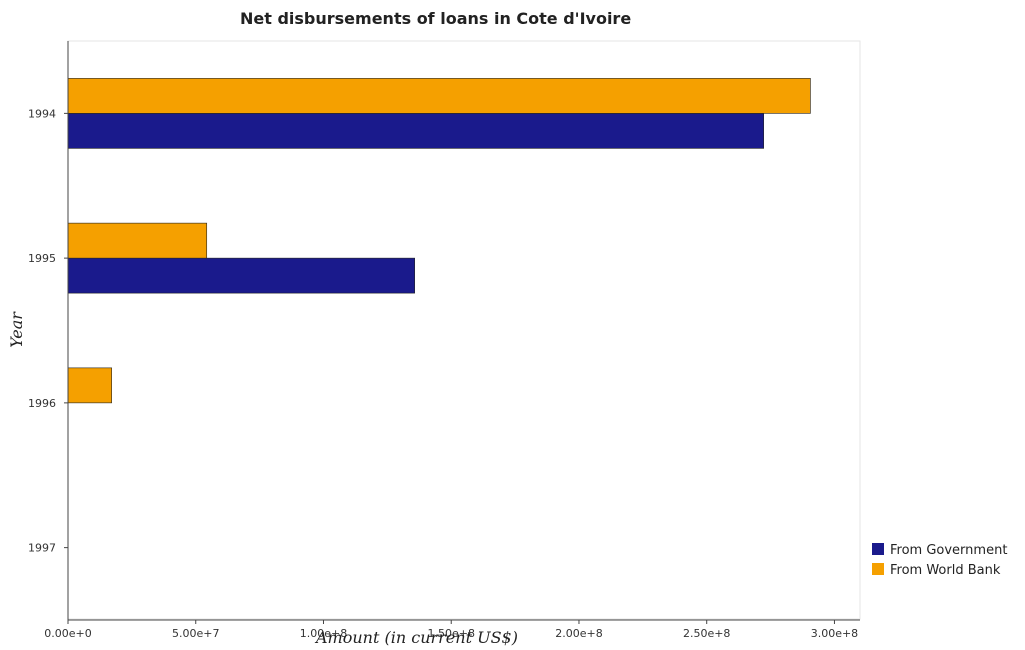 The width and height of the screenshot is (1025, 650). I want to click on x-tick-label: 2.00e+8, so click(578, 633).